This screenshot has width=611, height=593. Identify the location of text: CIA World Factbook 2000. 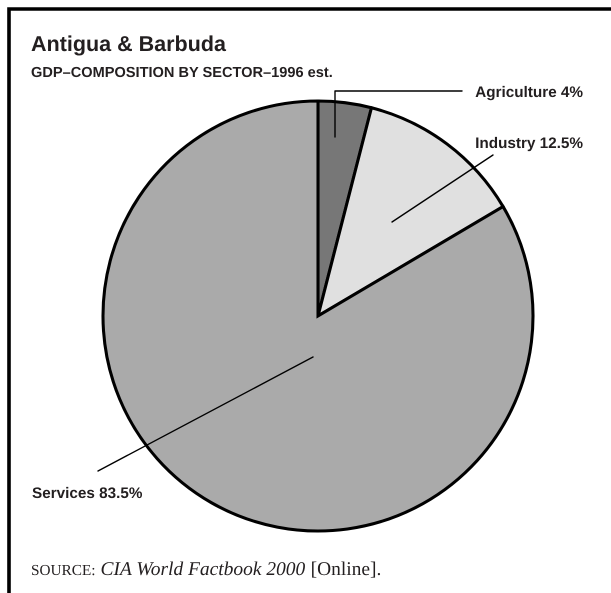
(203, 569).